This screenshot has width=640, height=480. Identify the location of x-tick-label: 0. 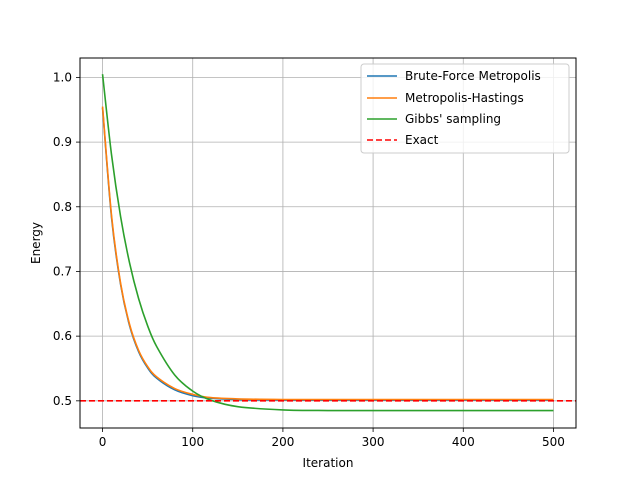
(103, 442).